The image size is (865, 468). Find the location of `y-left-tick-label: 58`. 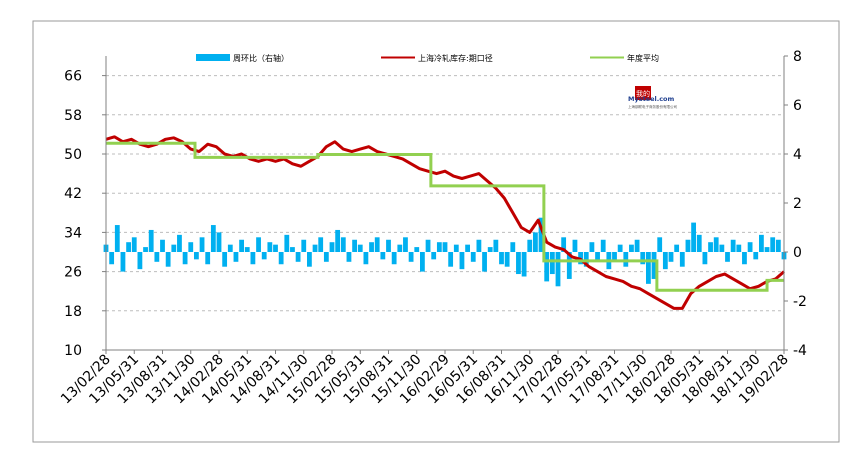

y-left-tick-label: 58 is located at coordinates (73, 116).